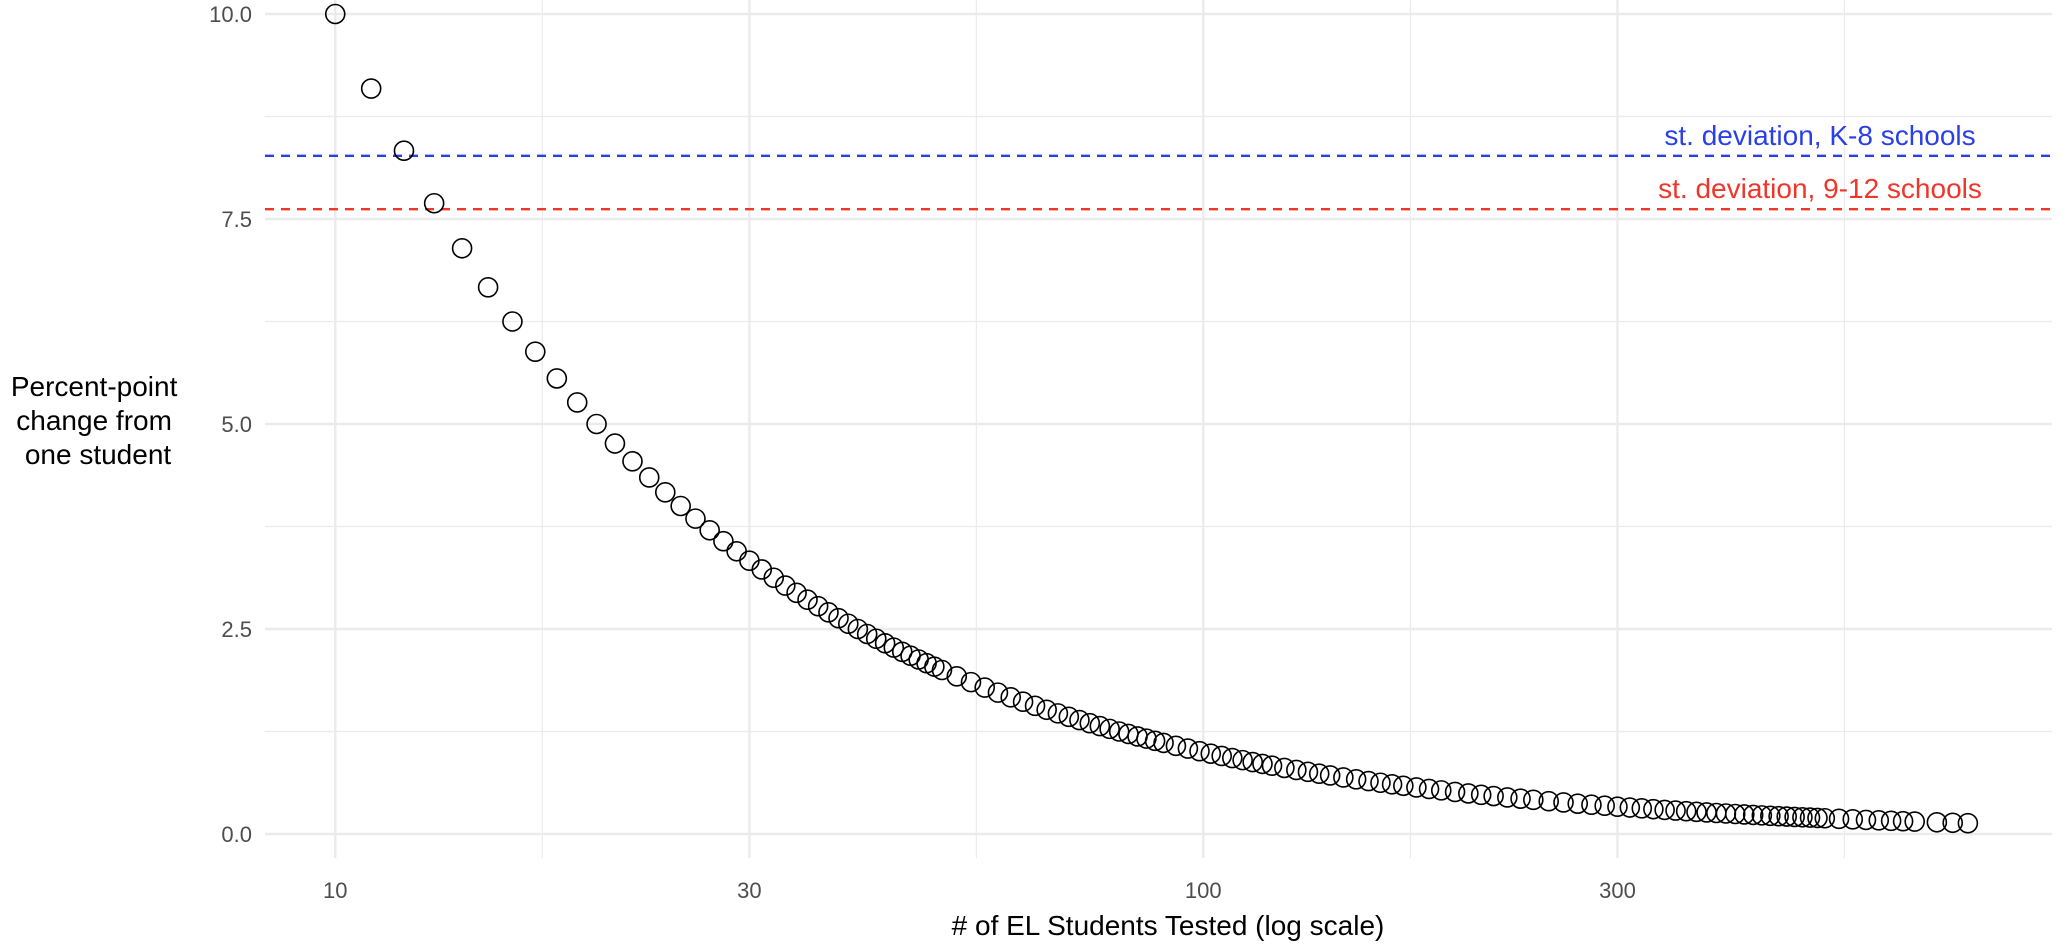 This screenshot has width=2071, height=945. What do you see at coordinates (335, 890) in the screenshot?
I see `x-tick-label: 10` at bounding box center [335, 890].